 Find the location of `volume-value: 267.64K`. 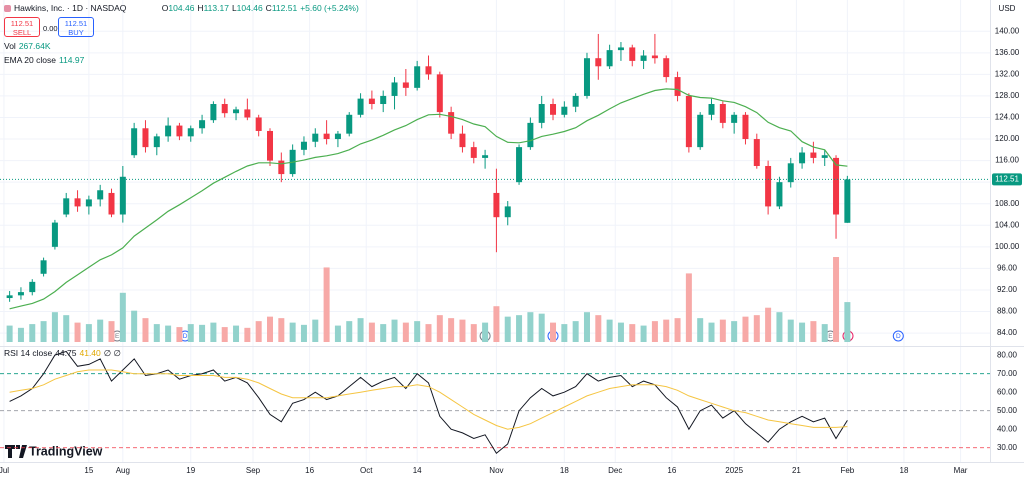

volume-value: 267.64K is located at coordinates (34, 46).